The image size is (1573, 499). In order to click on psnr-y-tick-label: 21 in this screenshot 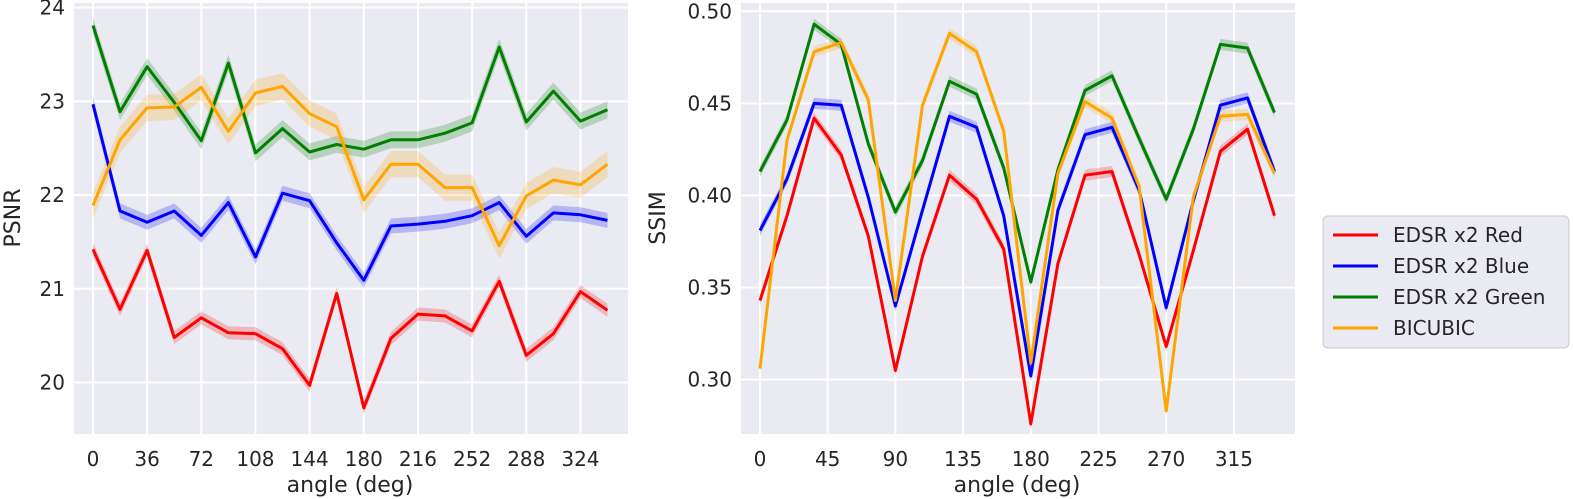, I will do `click(52, 289)`.